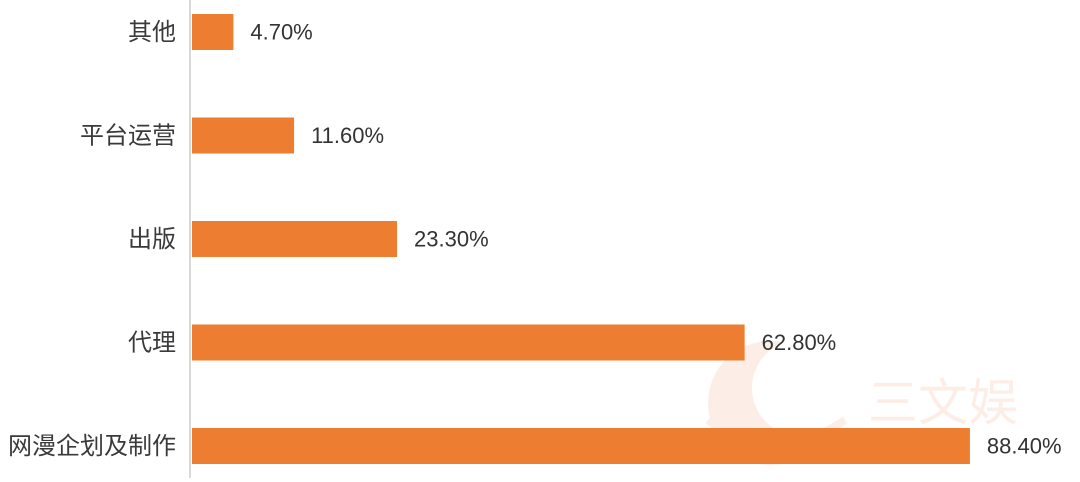 This screenshot has height=482, width=1080. What do you see at coordinates (152, 239) in the screenshot?
I see `category-label-2: 出版` at bounding box center [152, 239].